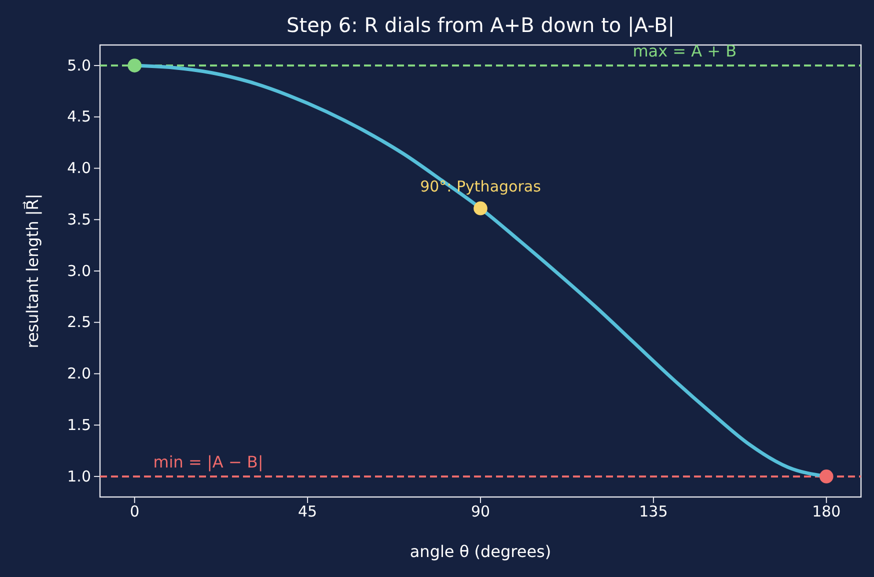 The image size is (874, 577). What do you see at coordinates (79, 425) in the screenshot?
I see `y-tick-label: 1.5` at bounding box center [79, 425].